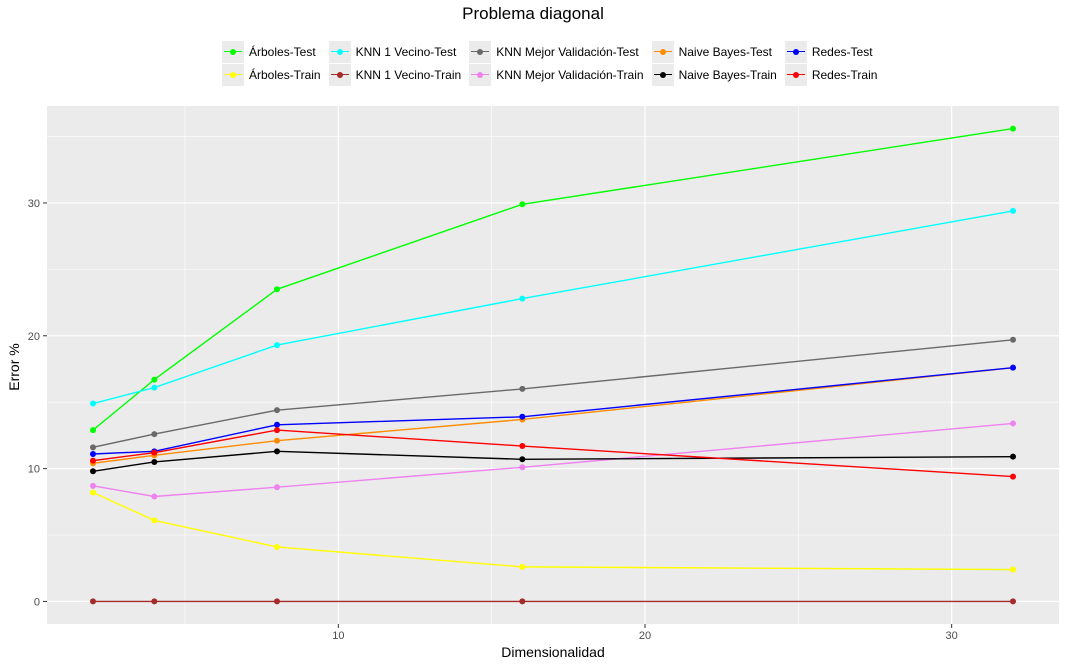  I want to click on y-tick-label: 20, so click(34, 337).